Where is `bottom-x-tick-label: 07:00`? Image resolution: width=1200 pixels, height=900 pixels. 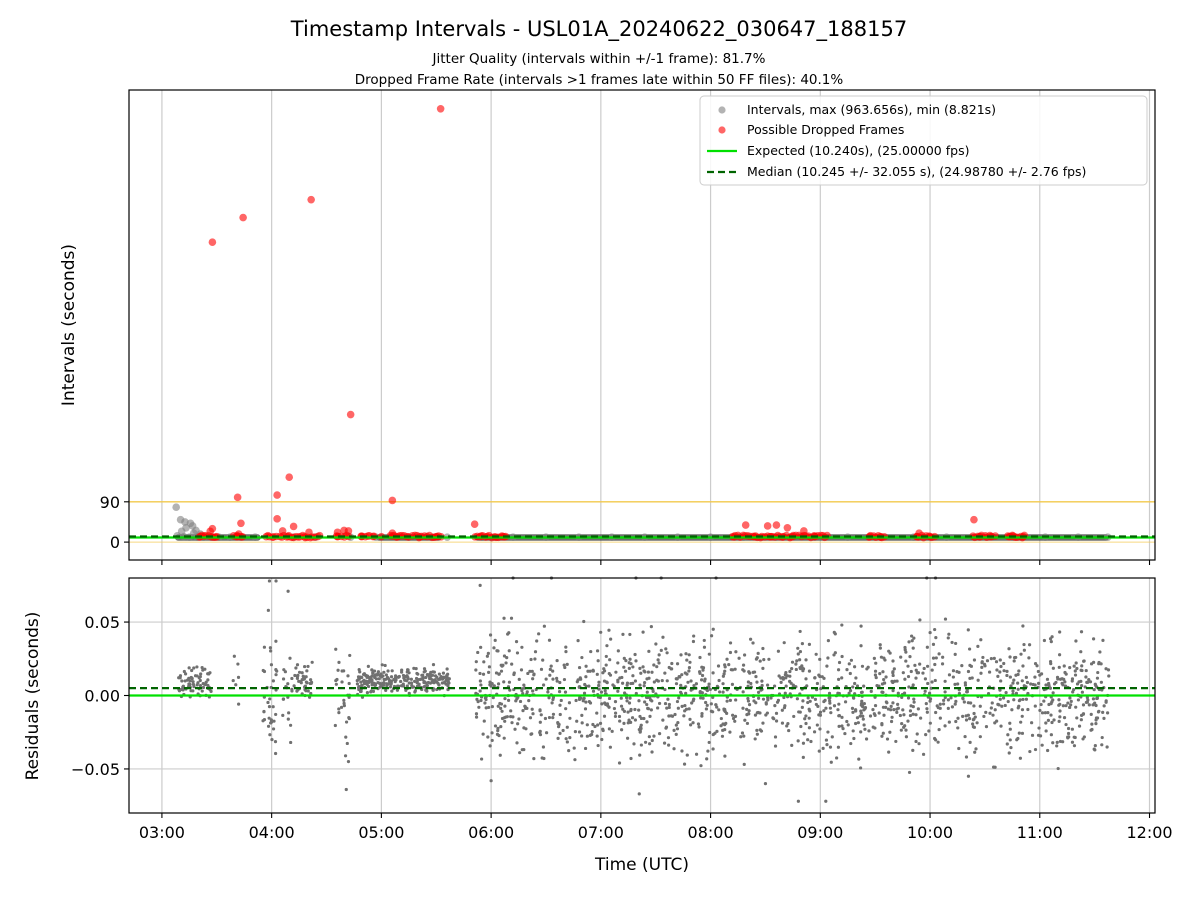
bottom-x-tick-label: 07:00 is located at coordinates (601, 832).